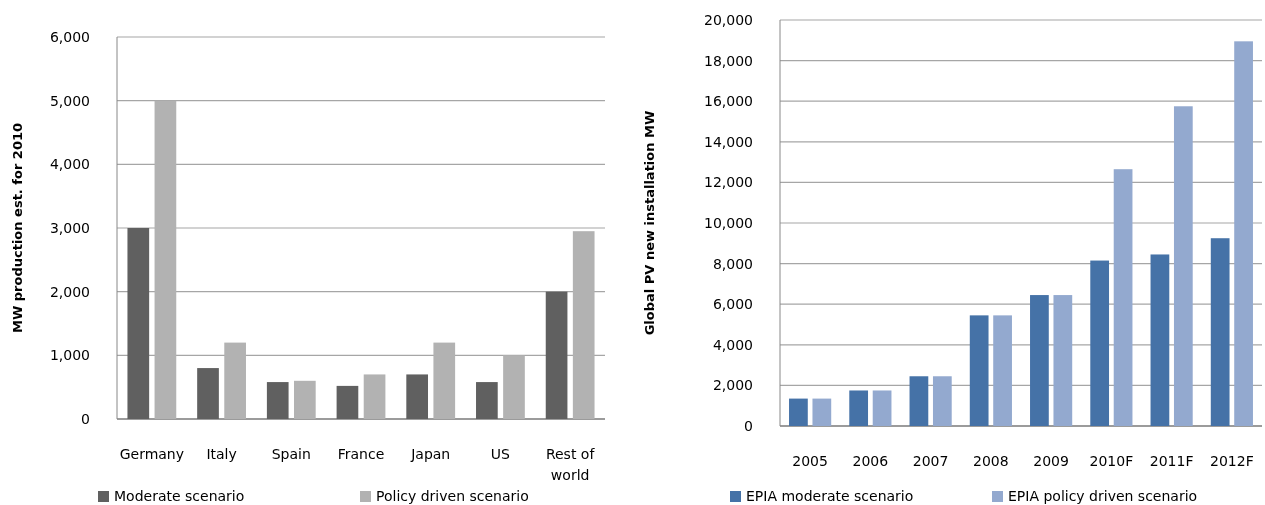 The width and height of the screenshot is (1265, 505). What do you see at coordinates (152, 454) in the screenshot?
I see `x-tick-label: Germany` at bounding box center [152, 454].